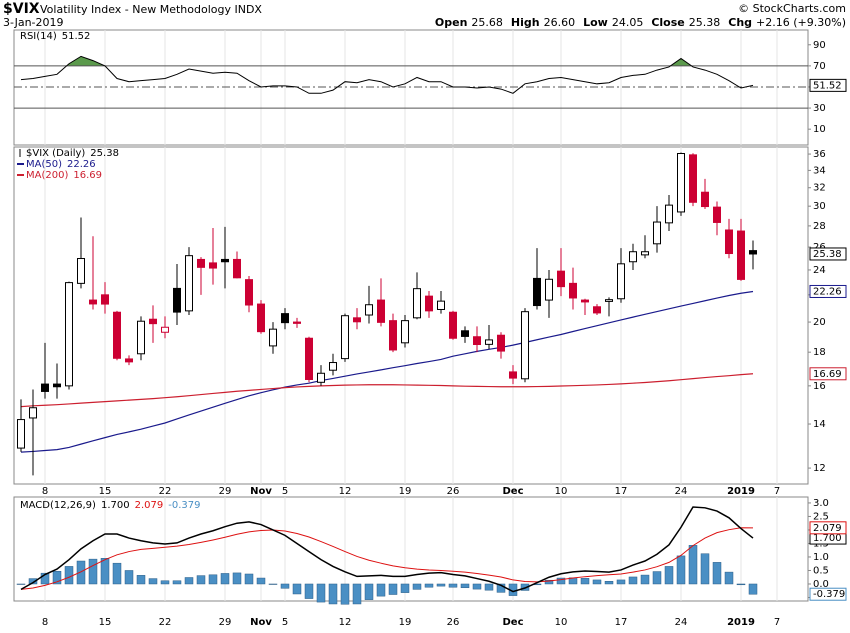  I want to click on value-box-label: 2.079, so click(827, 528).